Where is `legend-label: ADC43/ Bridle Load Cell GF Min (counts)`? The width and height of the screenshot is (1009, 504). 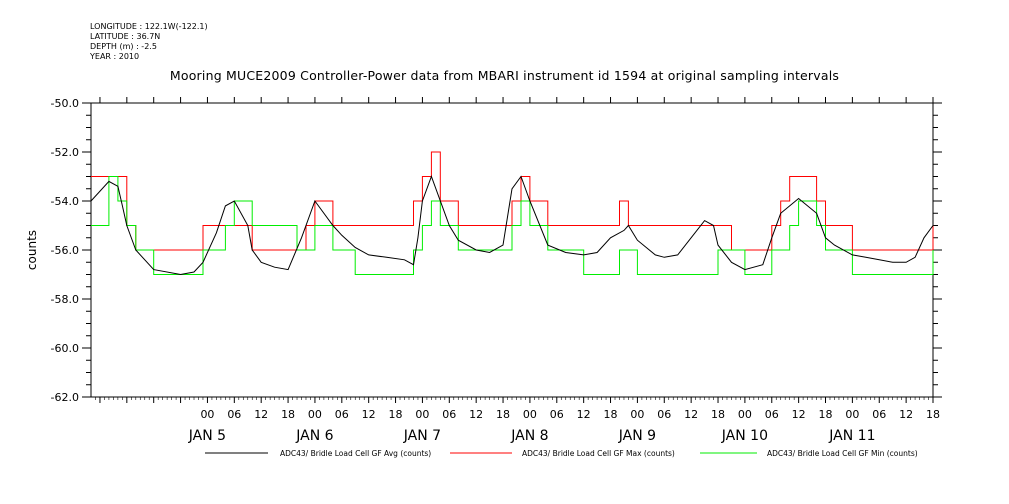 legend-label: ADC43/ Bridle Load Cell GF Min (counts) is located at coordinates (842, 453).